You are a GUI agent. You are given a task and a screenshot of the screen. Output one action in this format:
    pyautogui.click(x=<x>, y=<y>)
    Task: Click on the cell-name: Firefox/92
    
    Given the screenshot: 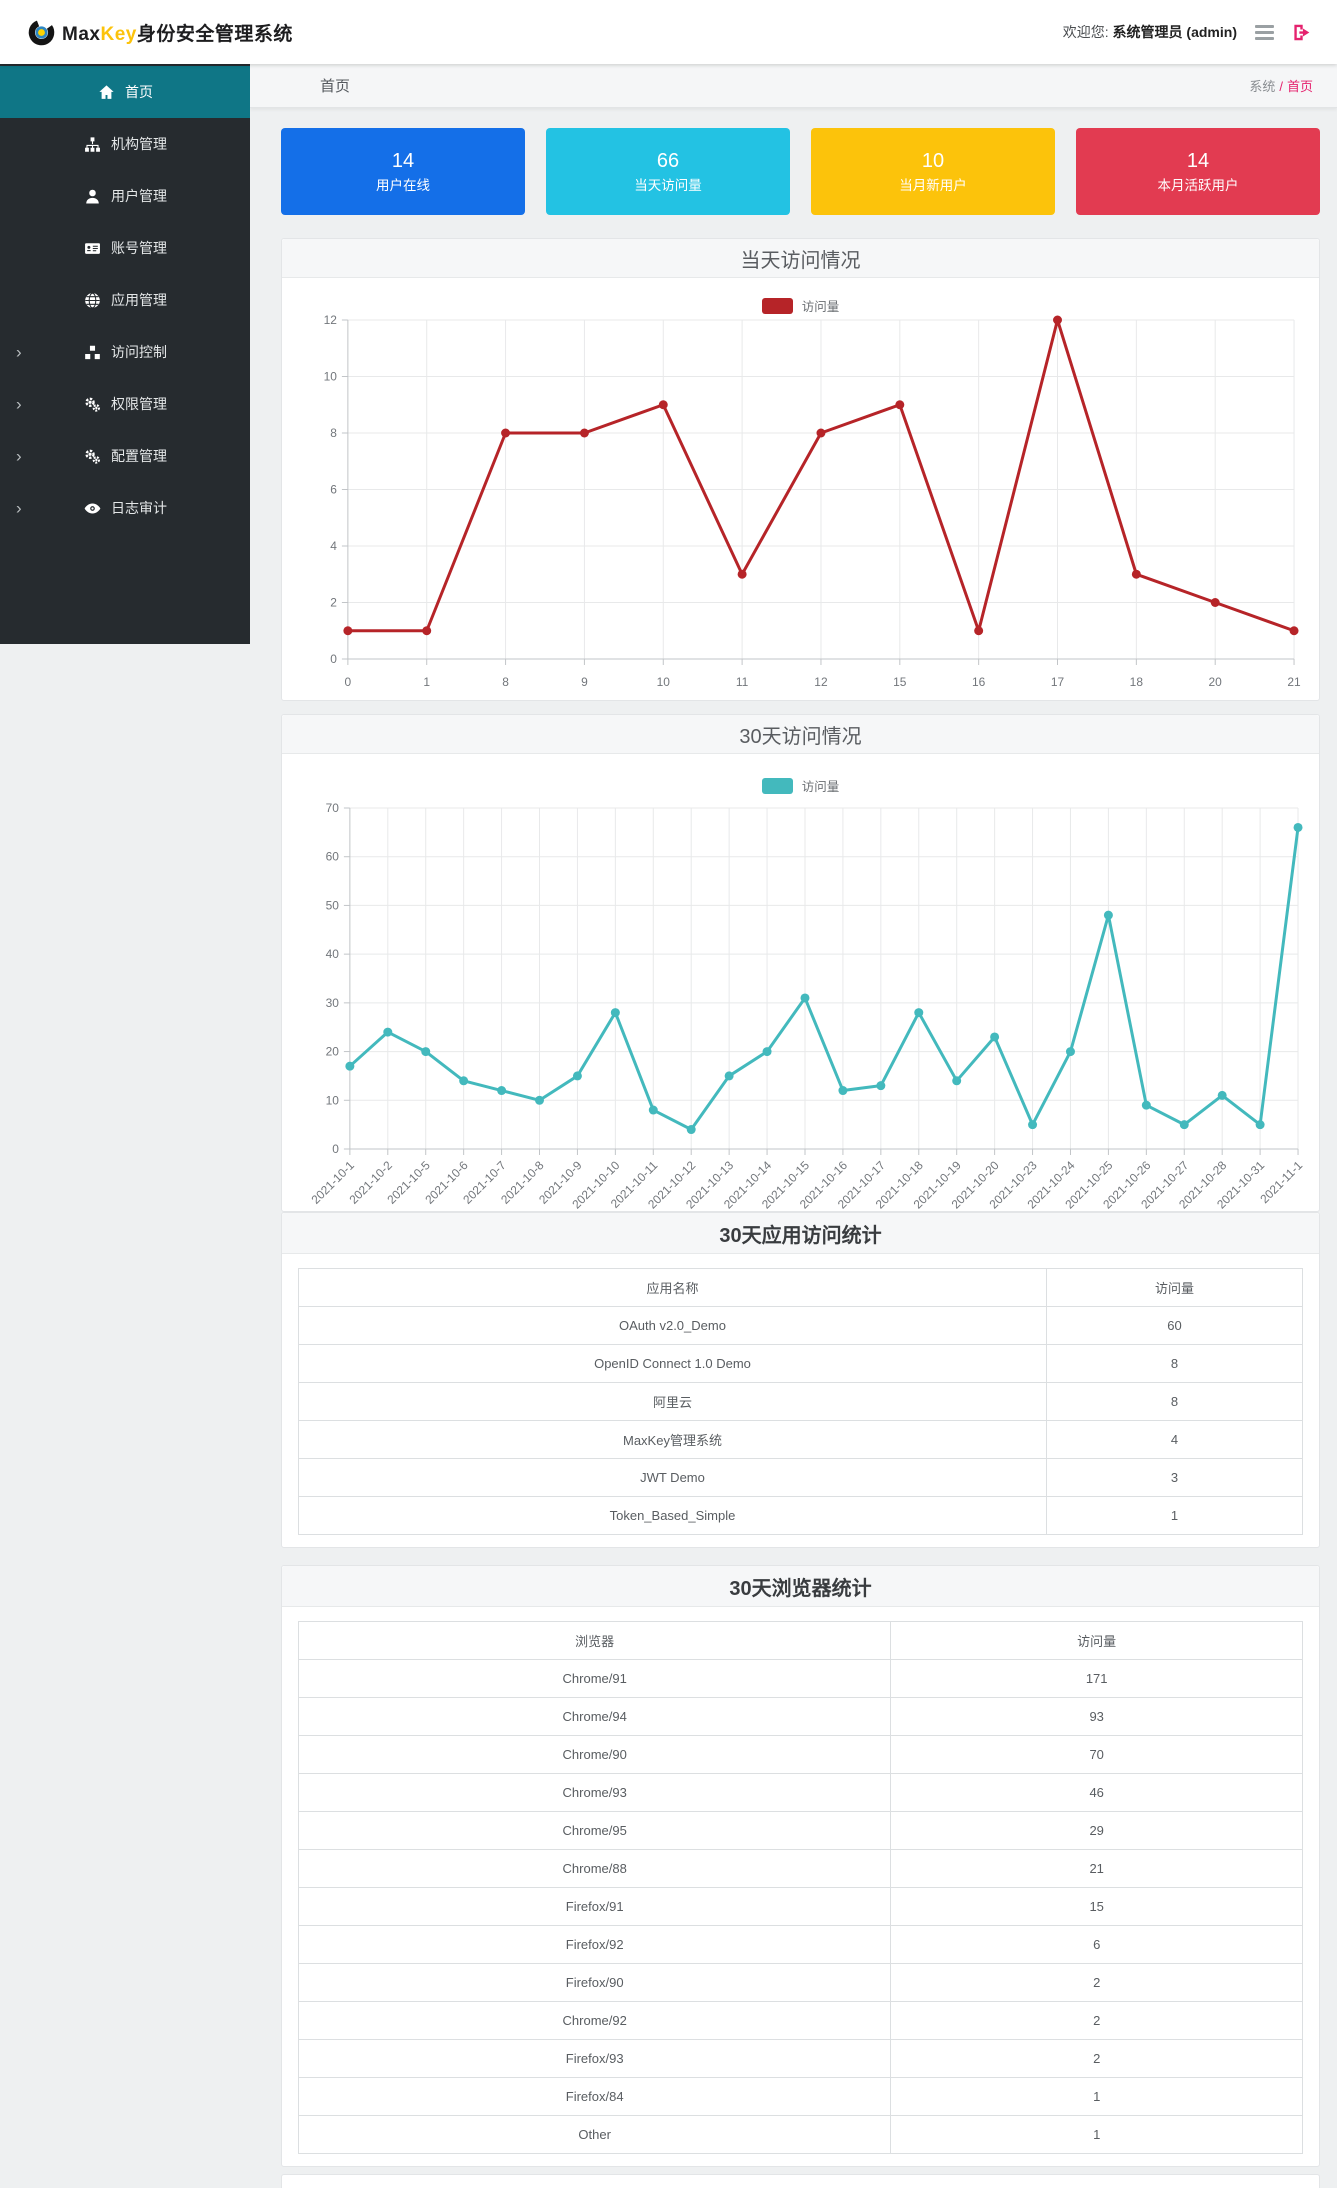 What is the action you would take?
    pyautogui.click(x=594, y=1944)
    